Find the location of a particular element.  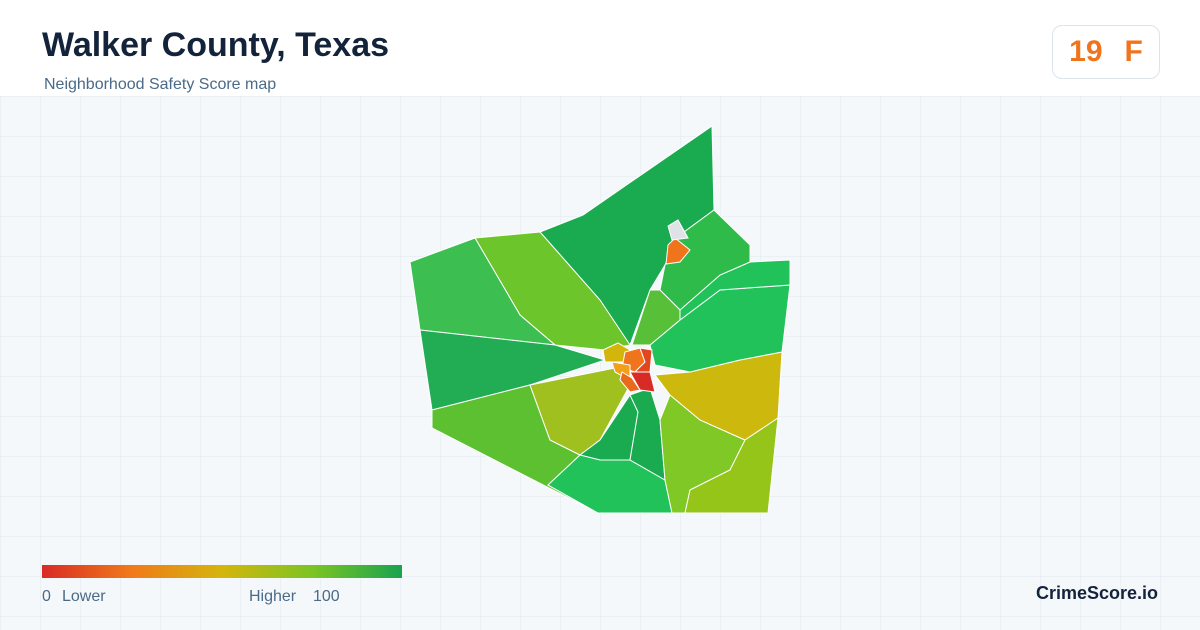

title: Walker County, Texas is located at coordinates (216, 45).